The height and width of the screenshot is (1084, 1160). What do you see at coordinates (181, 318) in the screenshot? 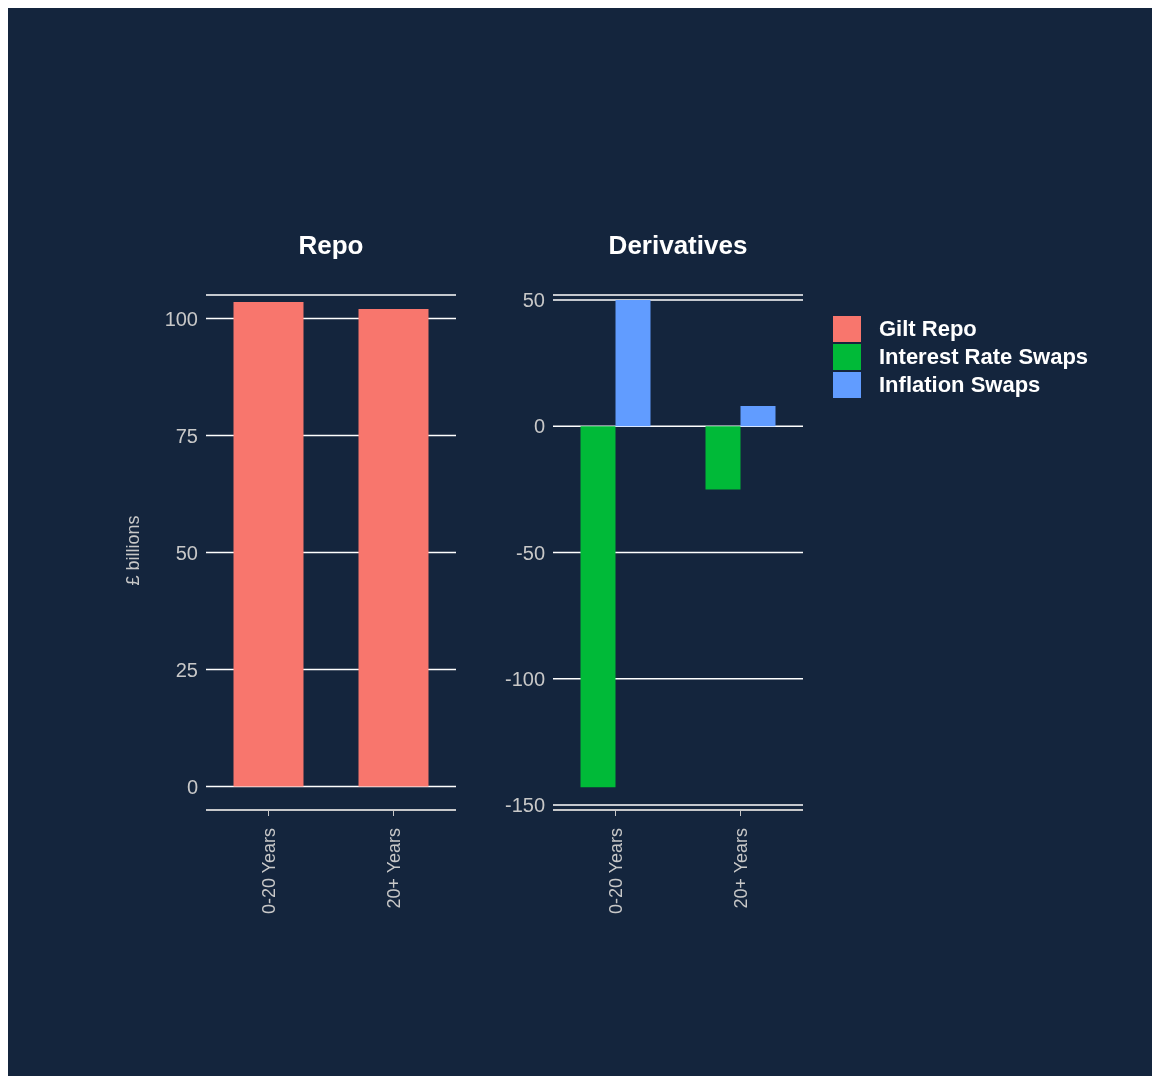
I see `y-tick-label: 100` at bounding box center [181, 318].